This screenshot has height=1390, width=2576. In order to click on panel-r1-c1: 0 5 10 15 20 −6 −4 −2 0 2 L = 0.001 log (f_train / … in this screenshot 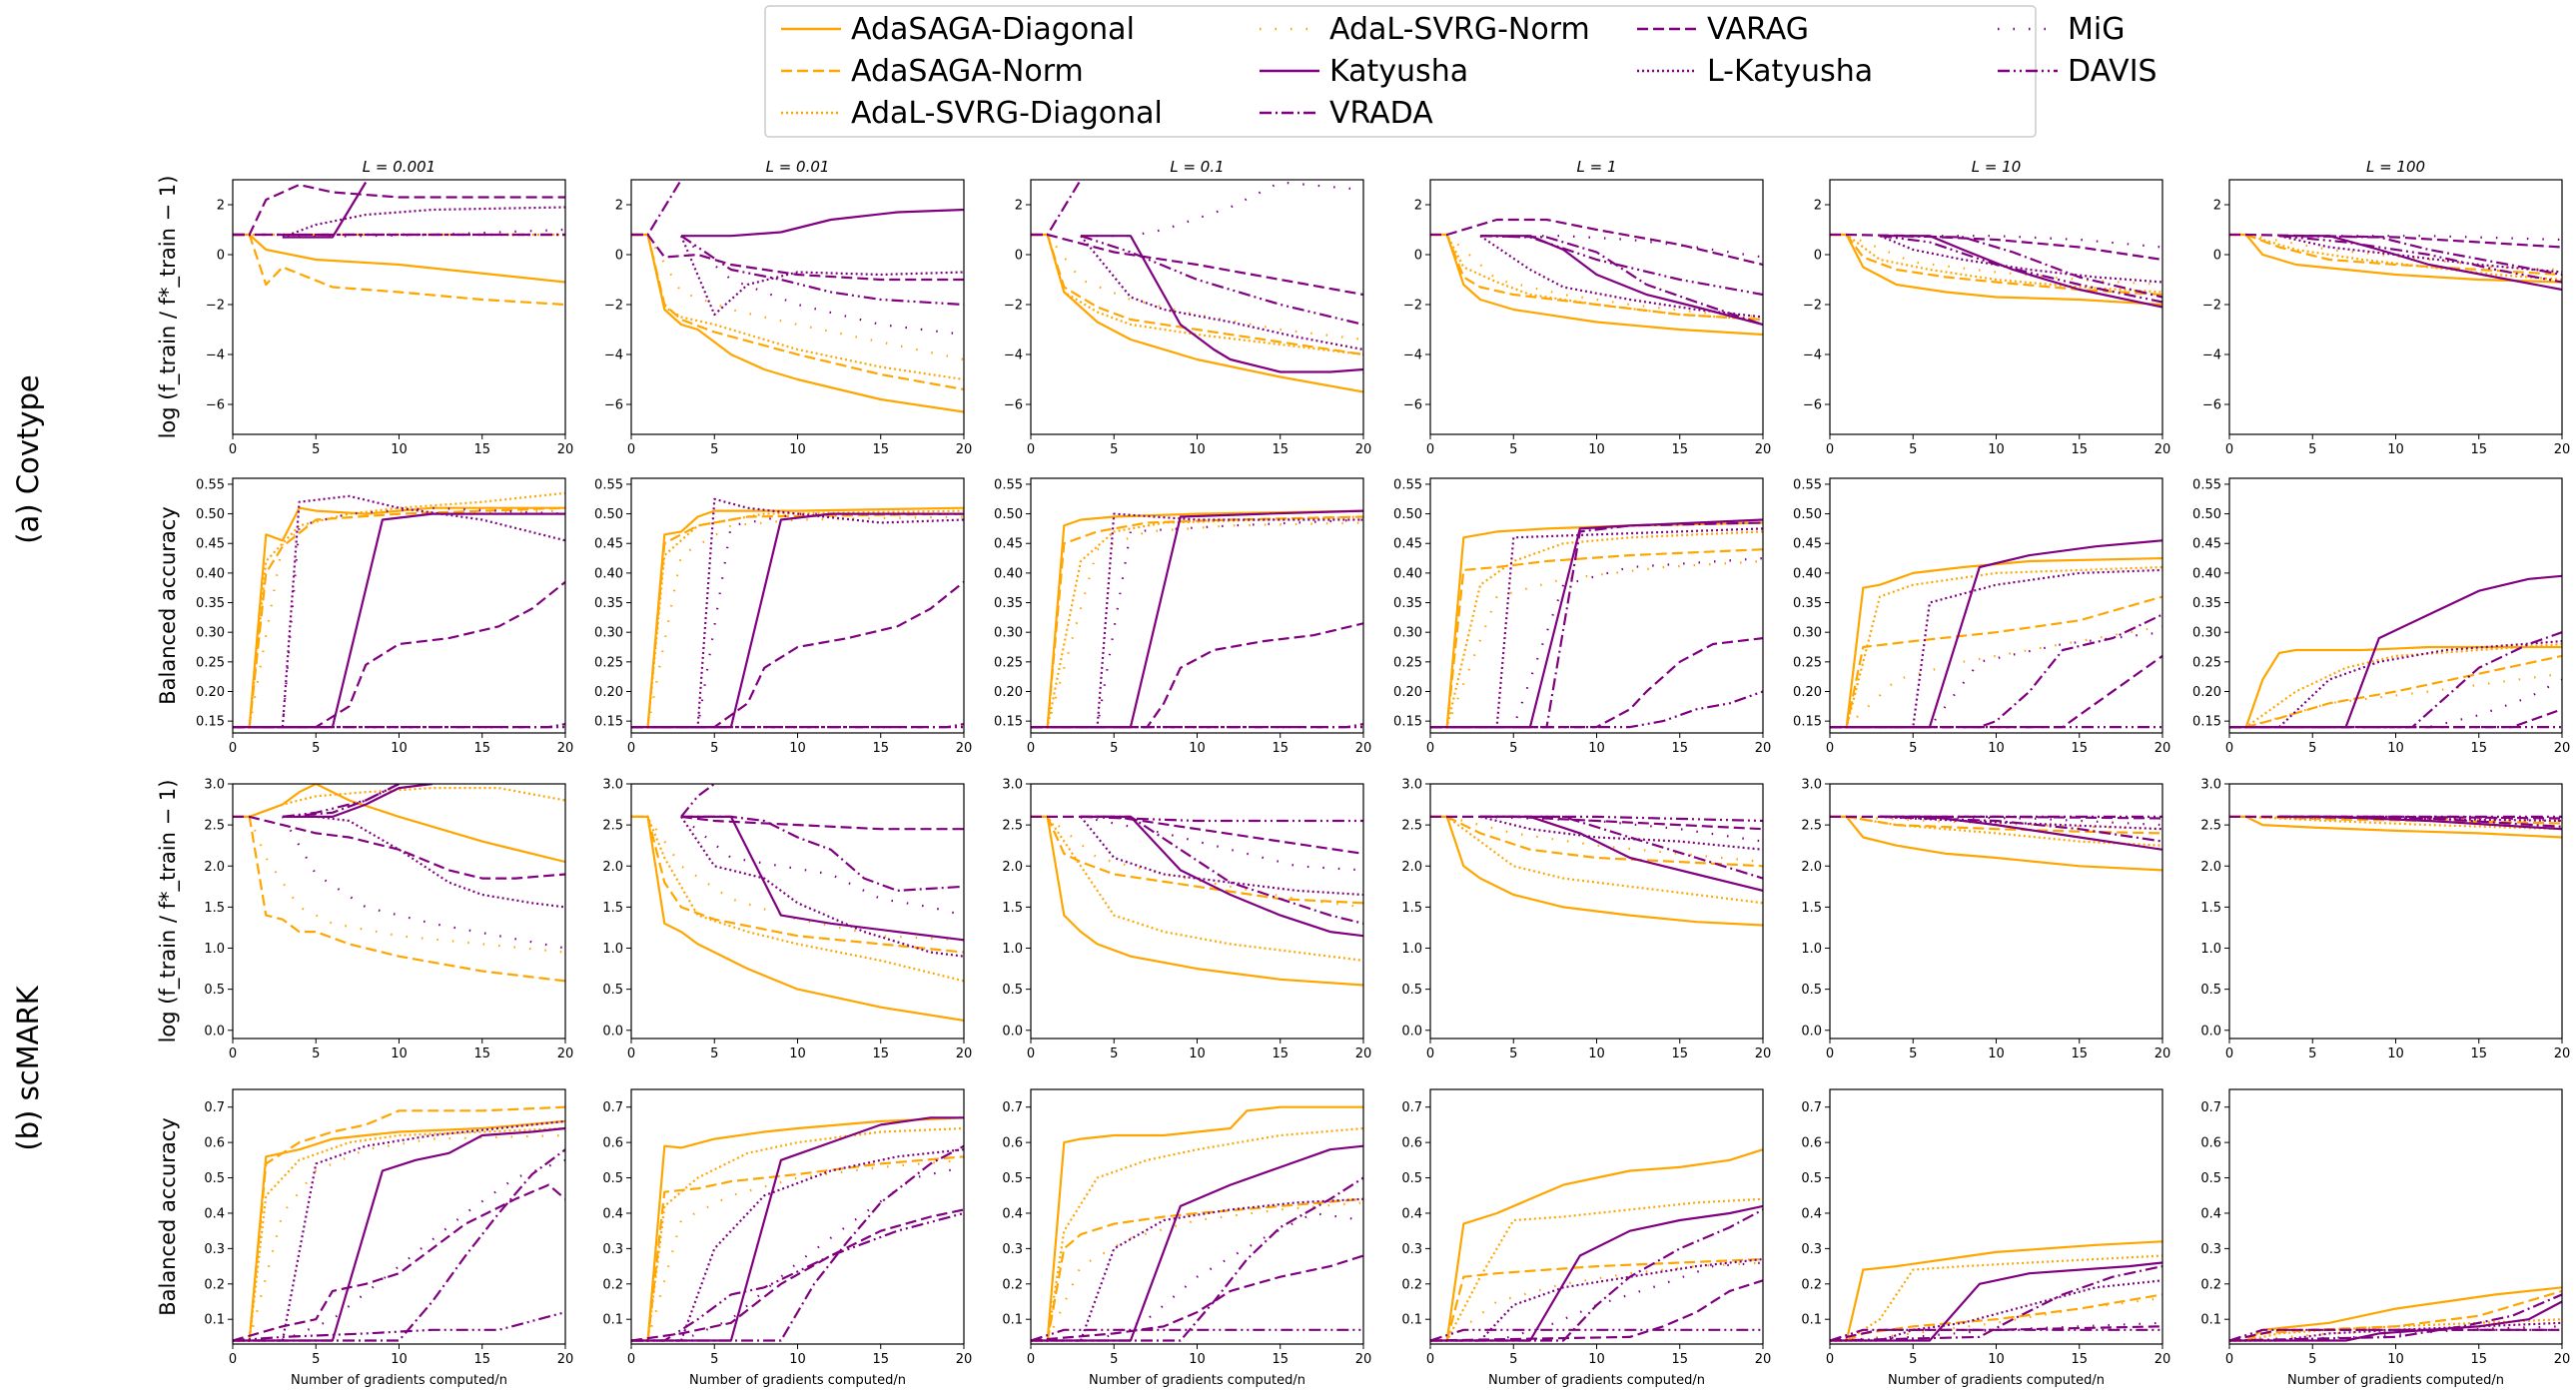, I will do `click(365, 307)`.